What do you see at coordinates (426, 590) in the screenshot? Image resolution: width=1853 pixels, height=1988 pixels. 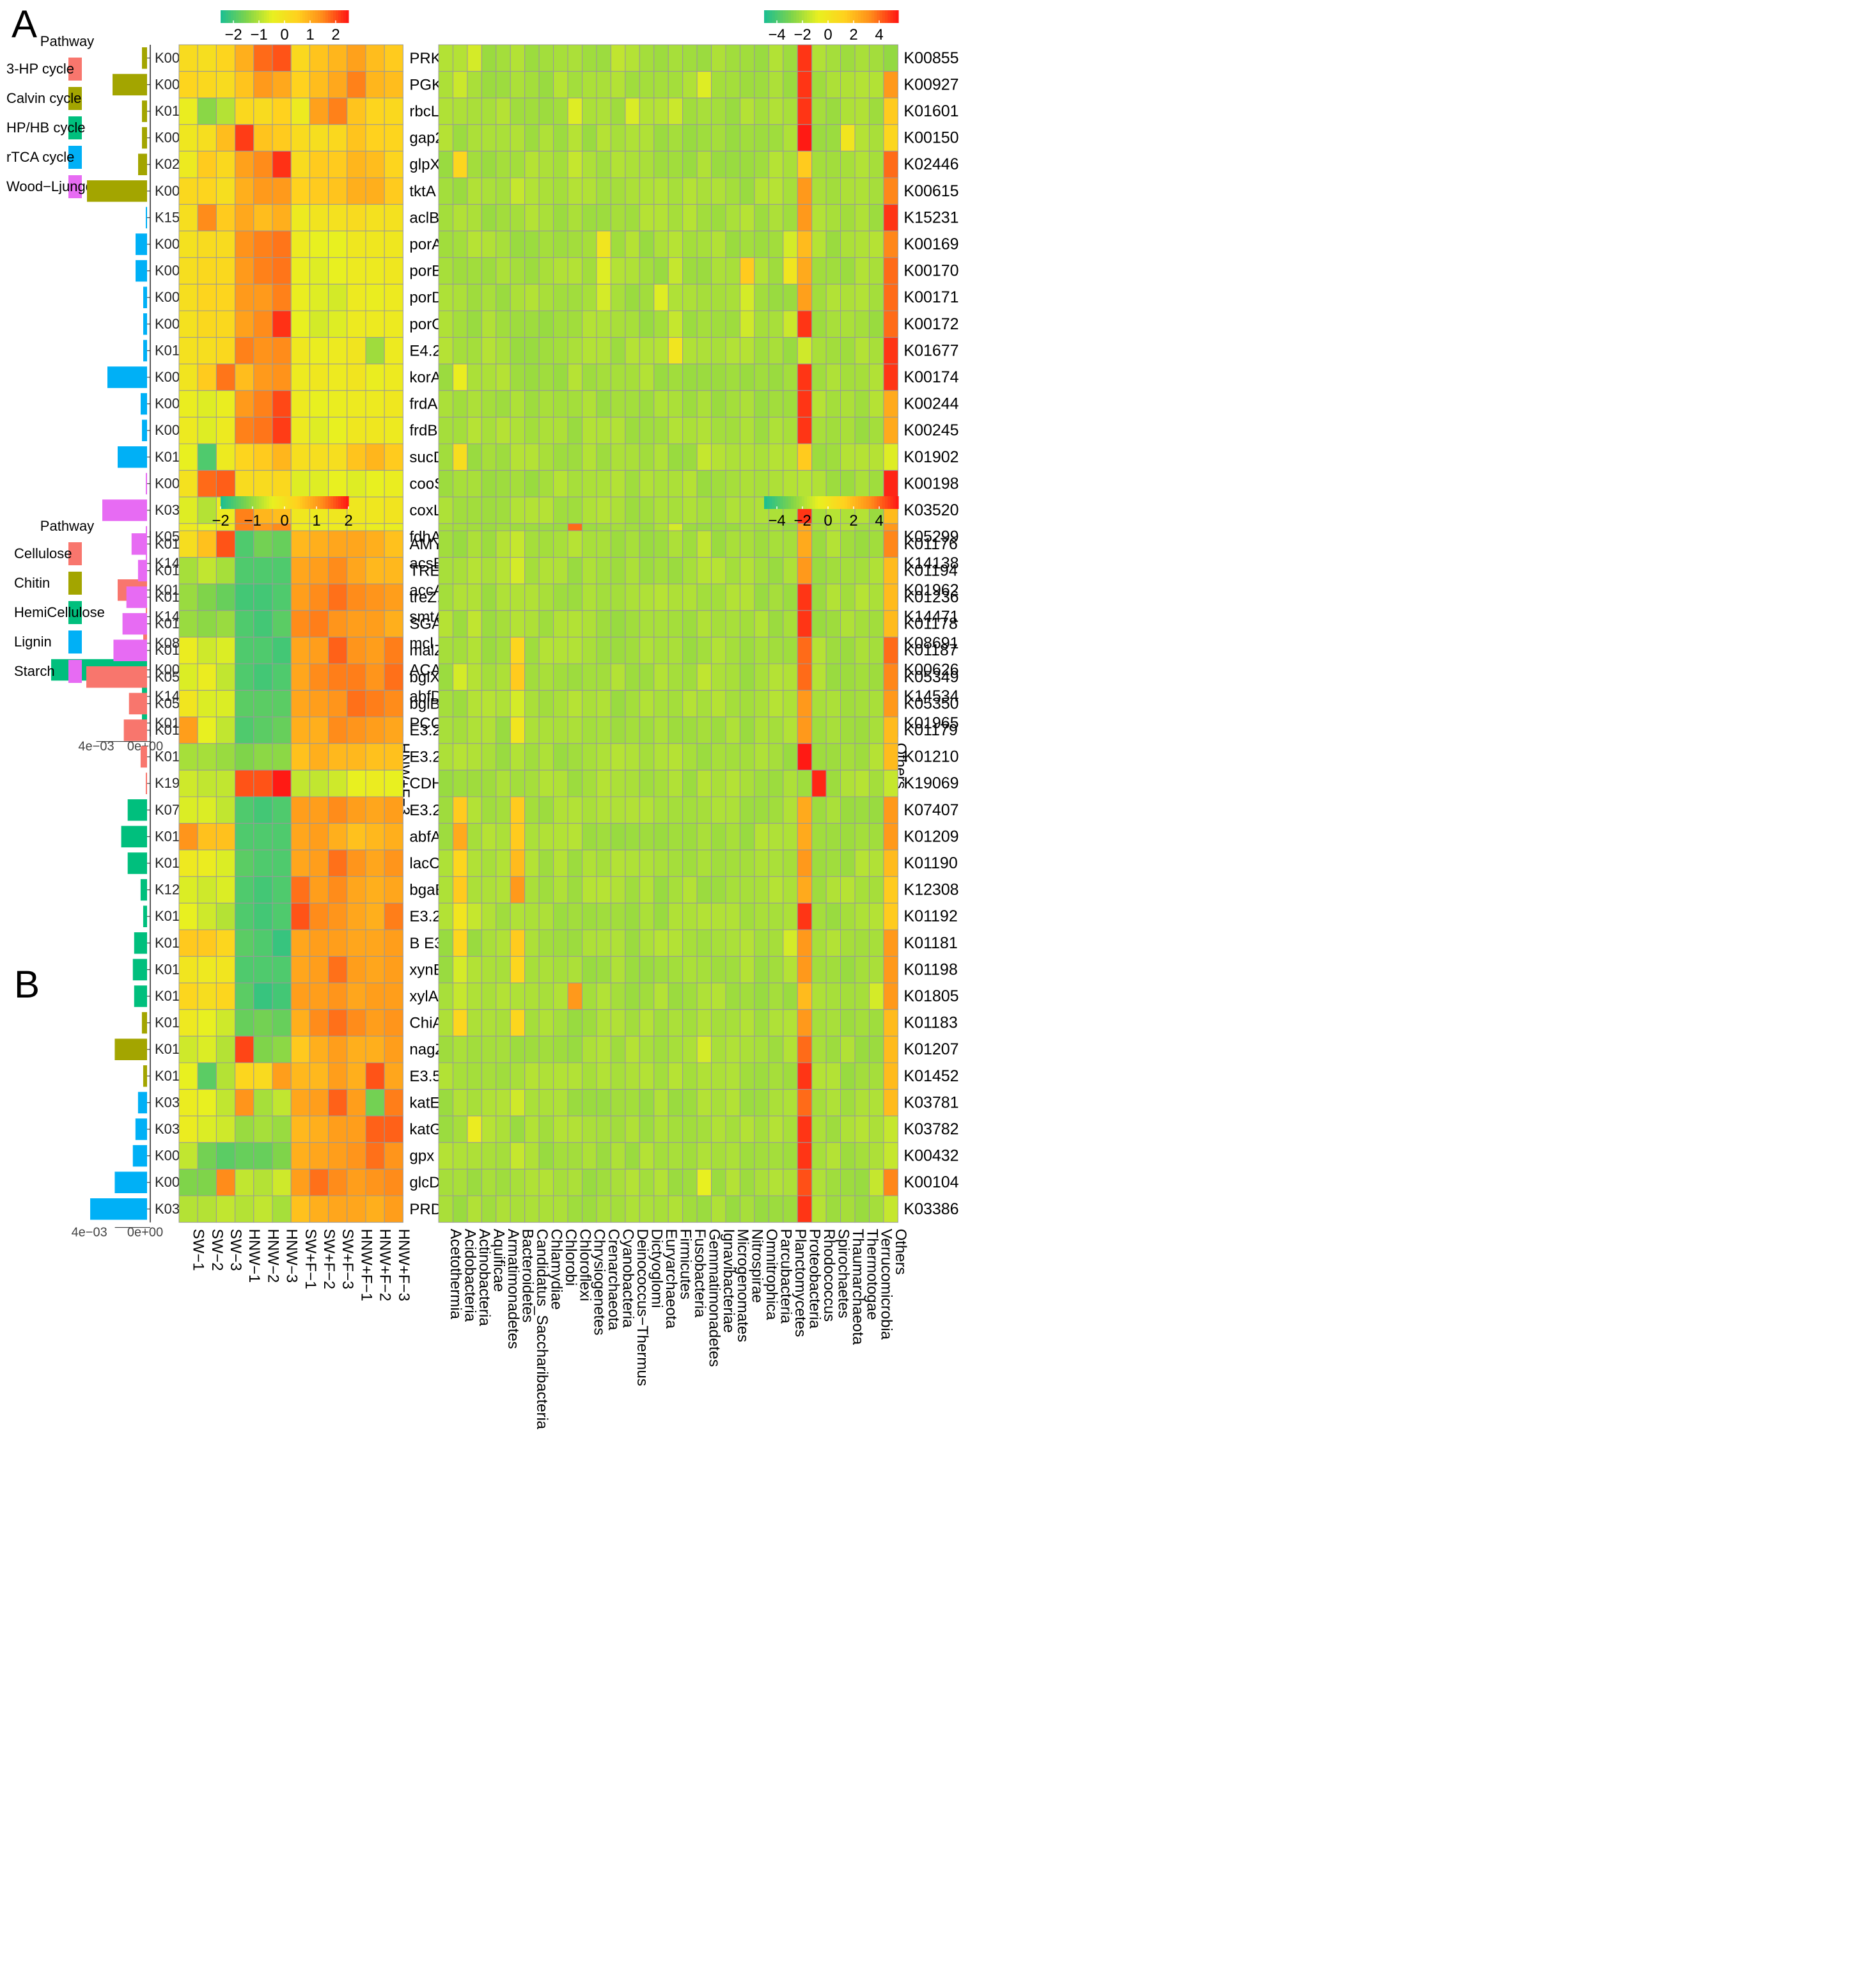 I see `gene-label: accA` at bounding box center [426, 590].